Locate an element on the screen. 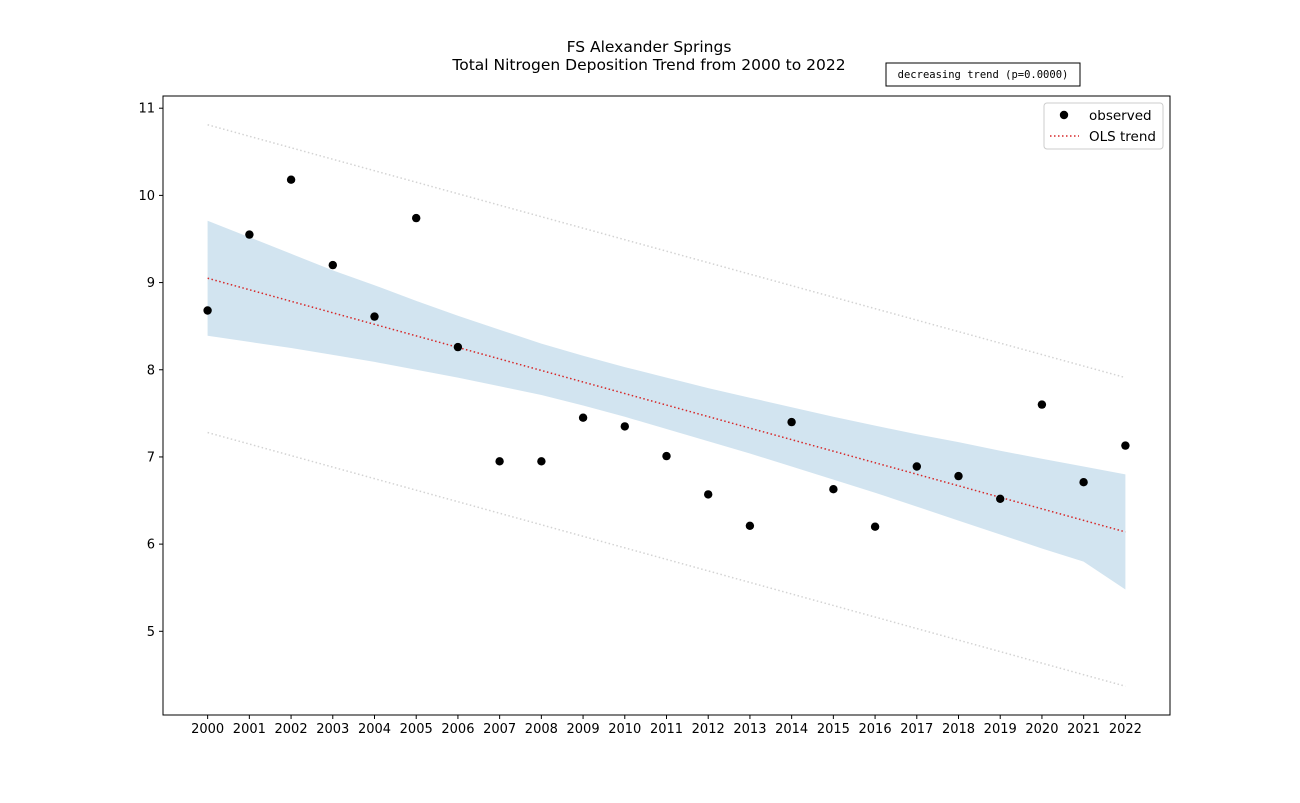 The image size is (1300, 803). x-tick-label: 2019 is located at coordinates (1000, 729).